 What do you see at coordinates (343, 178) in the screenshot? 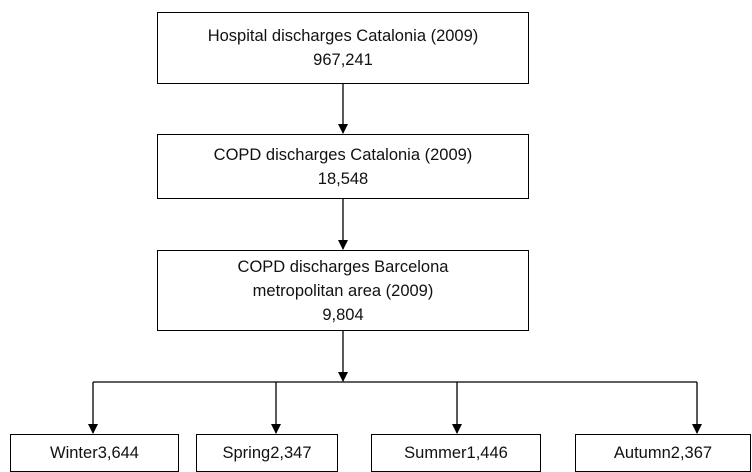
I see `node-count: 18,548` at bounding box center [343, 178].